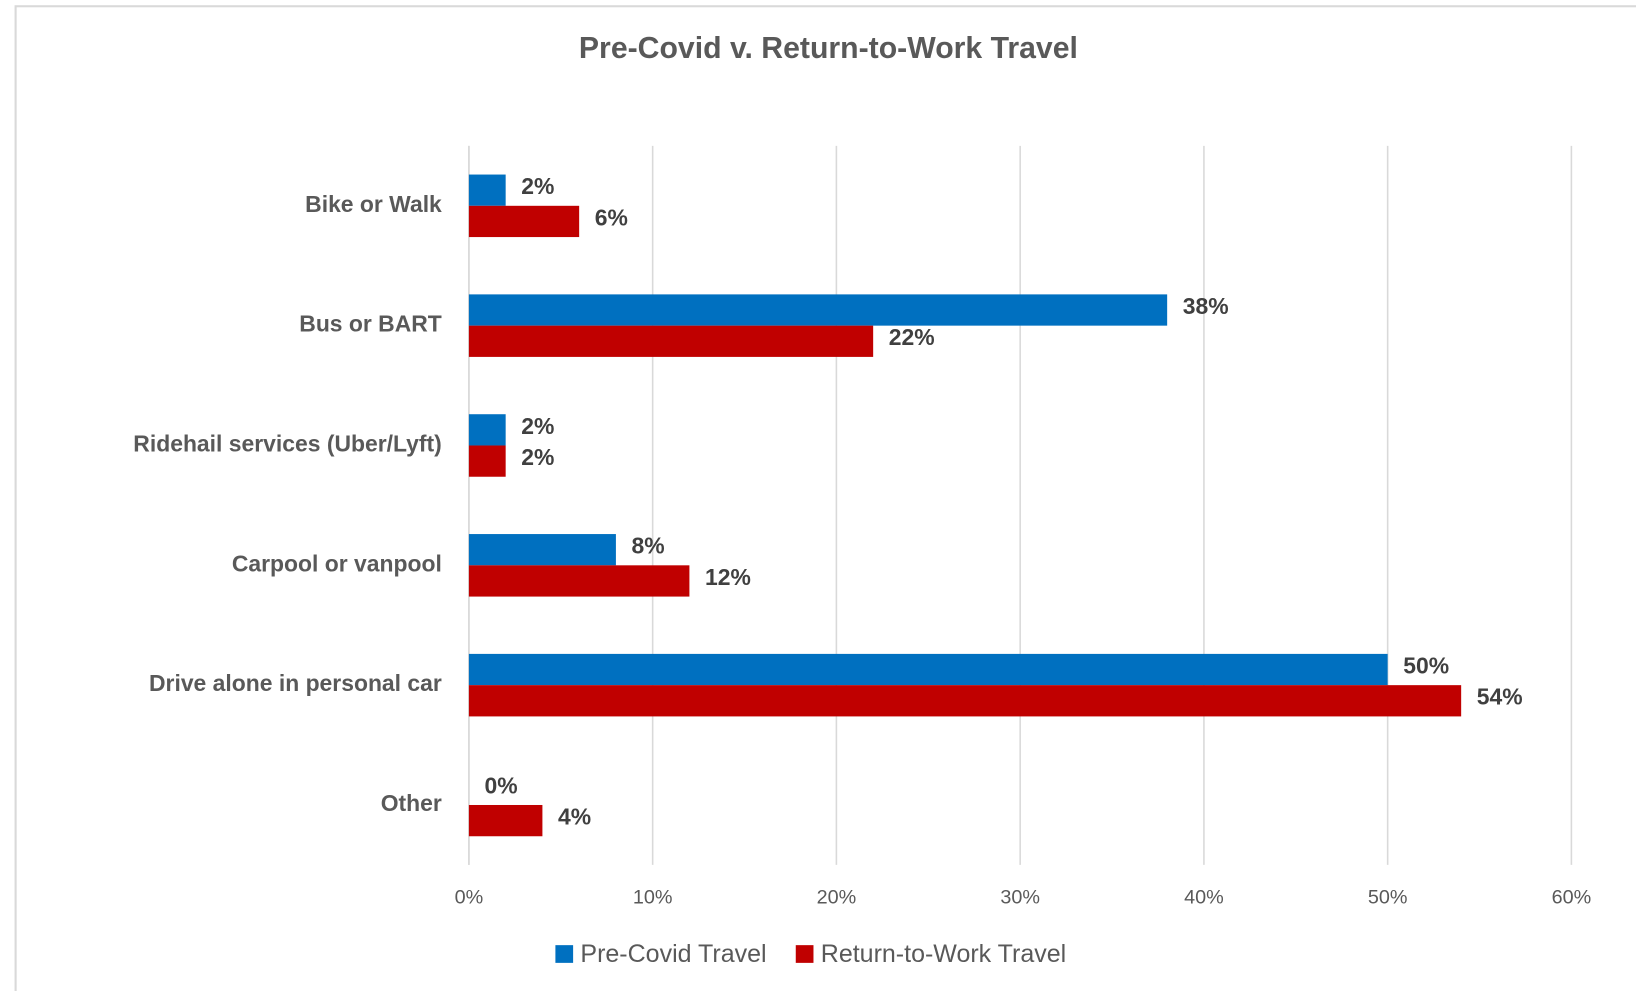  Describe the element at coordinates (1500, 697) in the screenshot. I see `data-label: 54%` at that location.